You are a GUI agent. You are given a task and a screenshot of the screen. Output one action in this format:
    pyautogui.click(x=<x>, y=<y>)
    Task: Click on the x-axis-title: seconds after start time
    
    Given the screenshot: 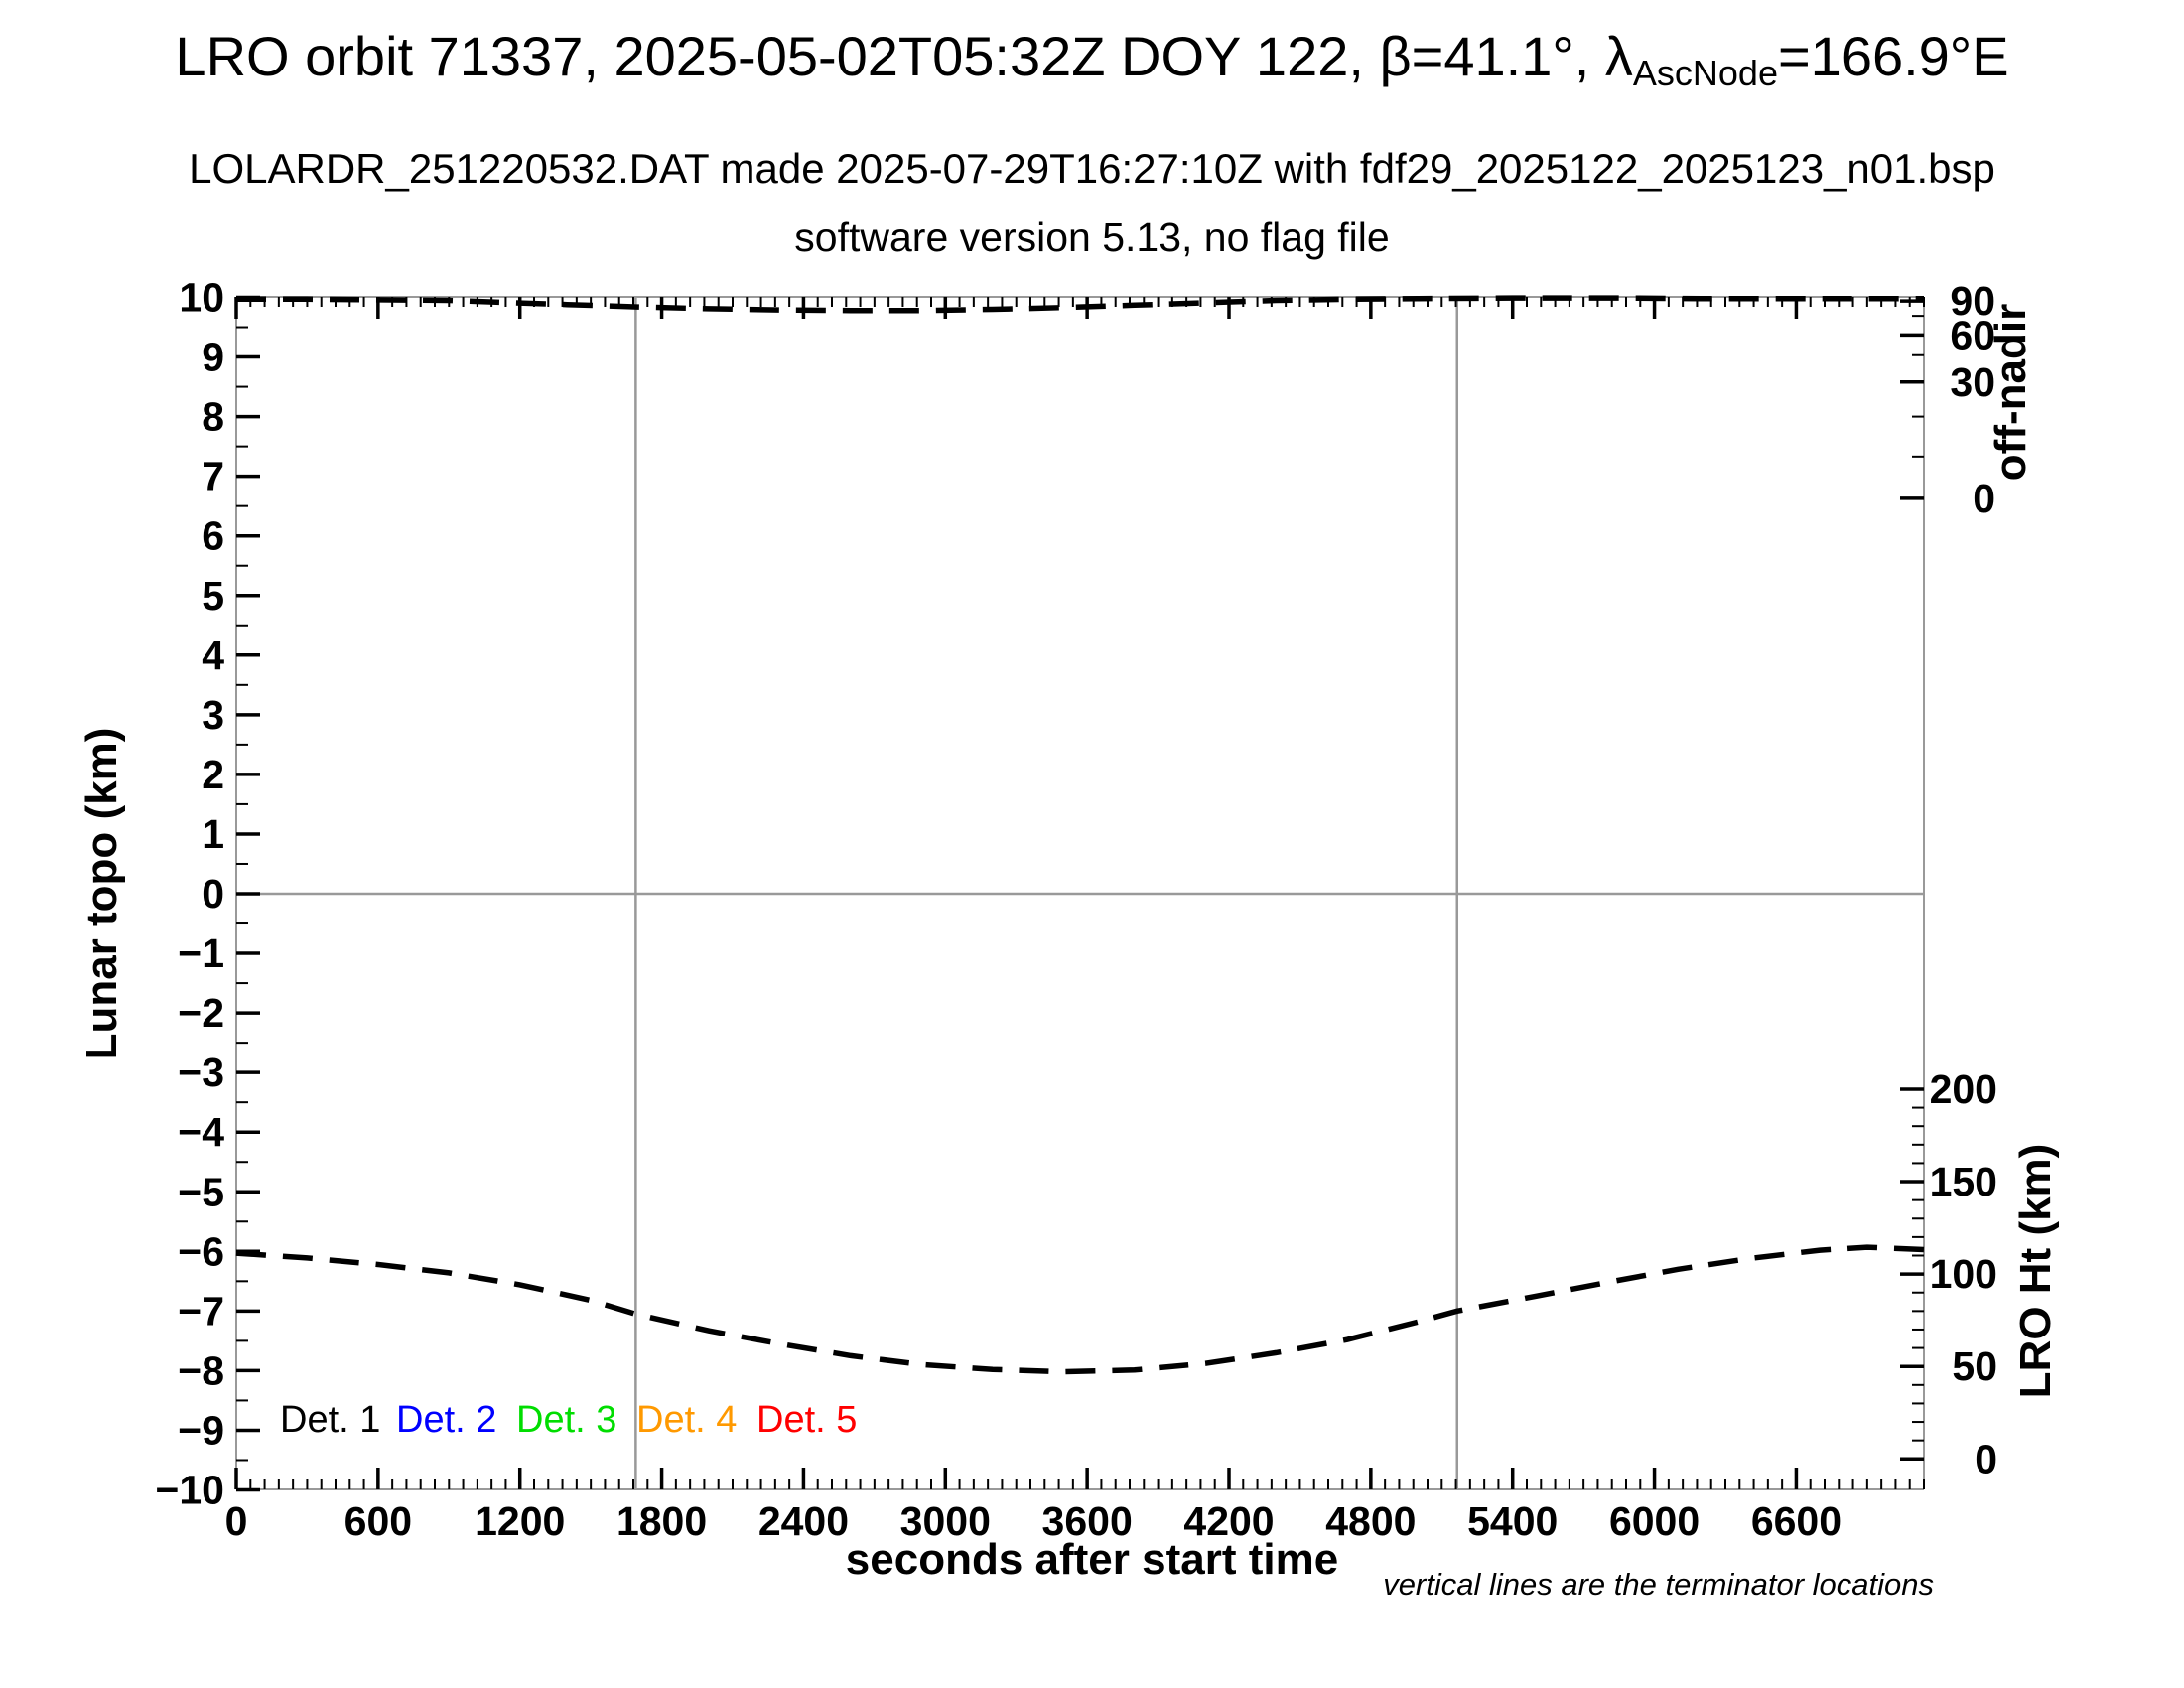 What is the action you would take?
    pyautogui.click(x=1092, y=1559)
    